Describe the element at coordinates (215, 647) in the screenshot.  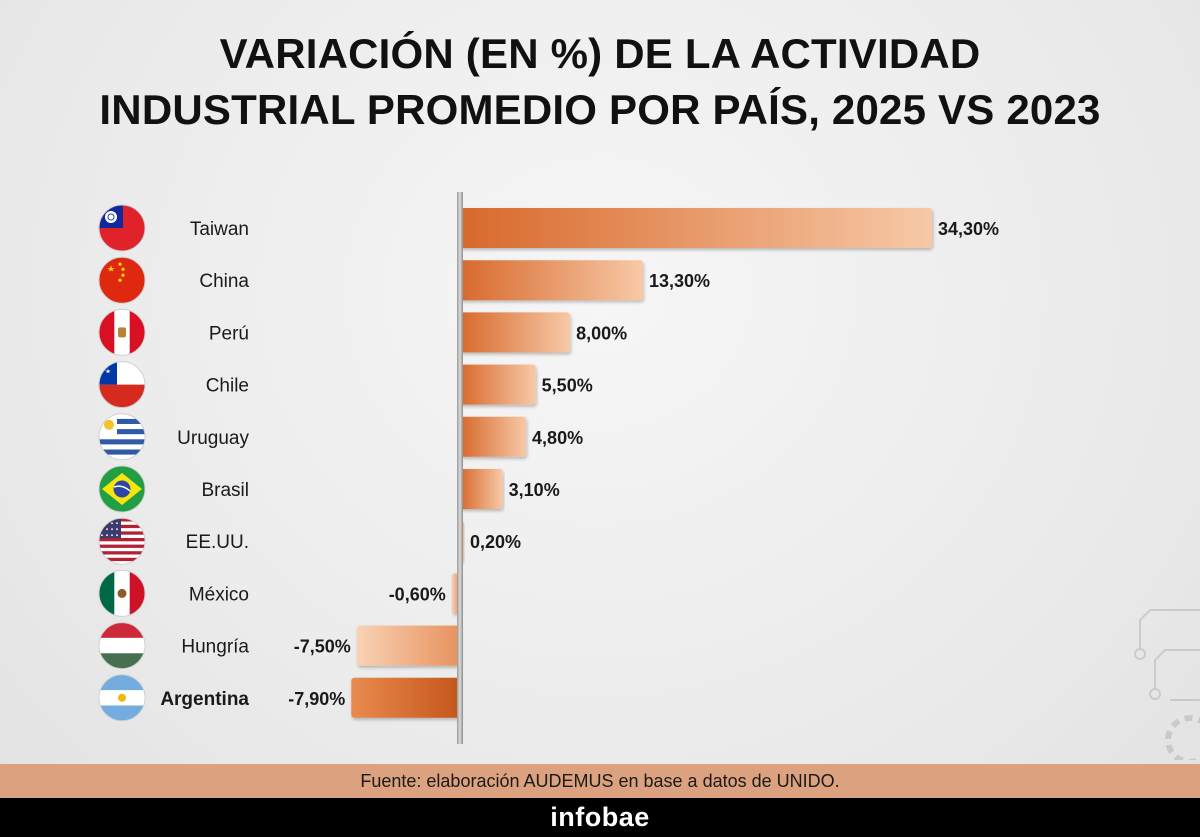
I see `category-label: Hungría` at that location.